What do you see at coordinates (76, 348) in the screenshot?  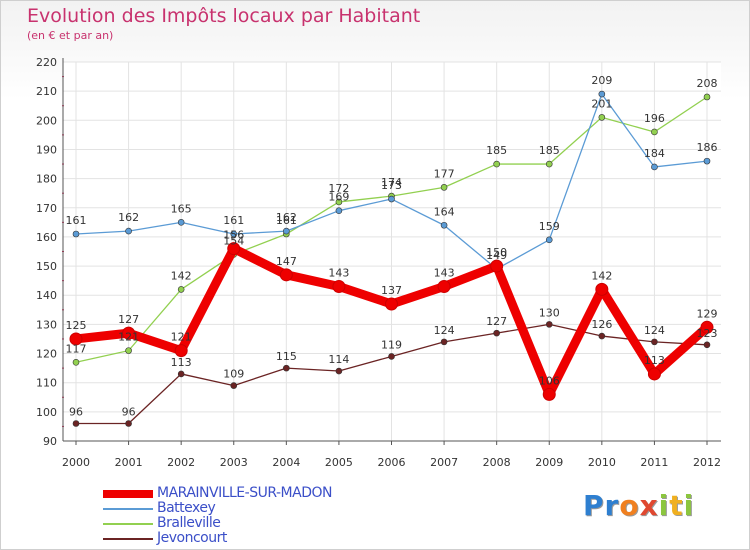 I see `data-label: 117` at bounding box center [76, 348].